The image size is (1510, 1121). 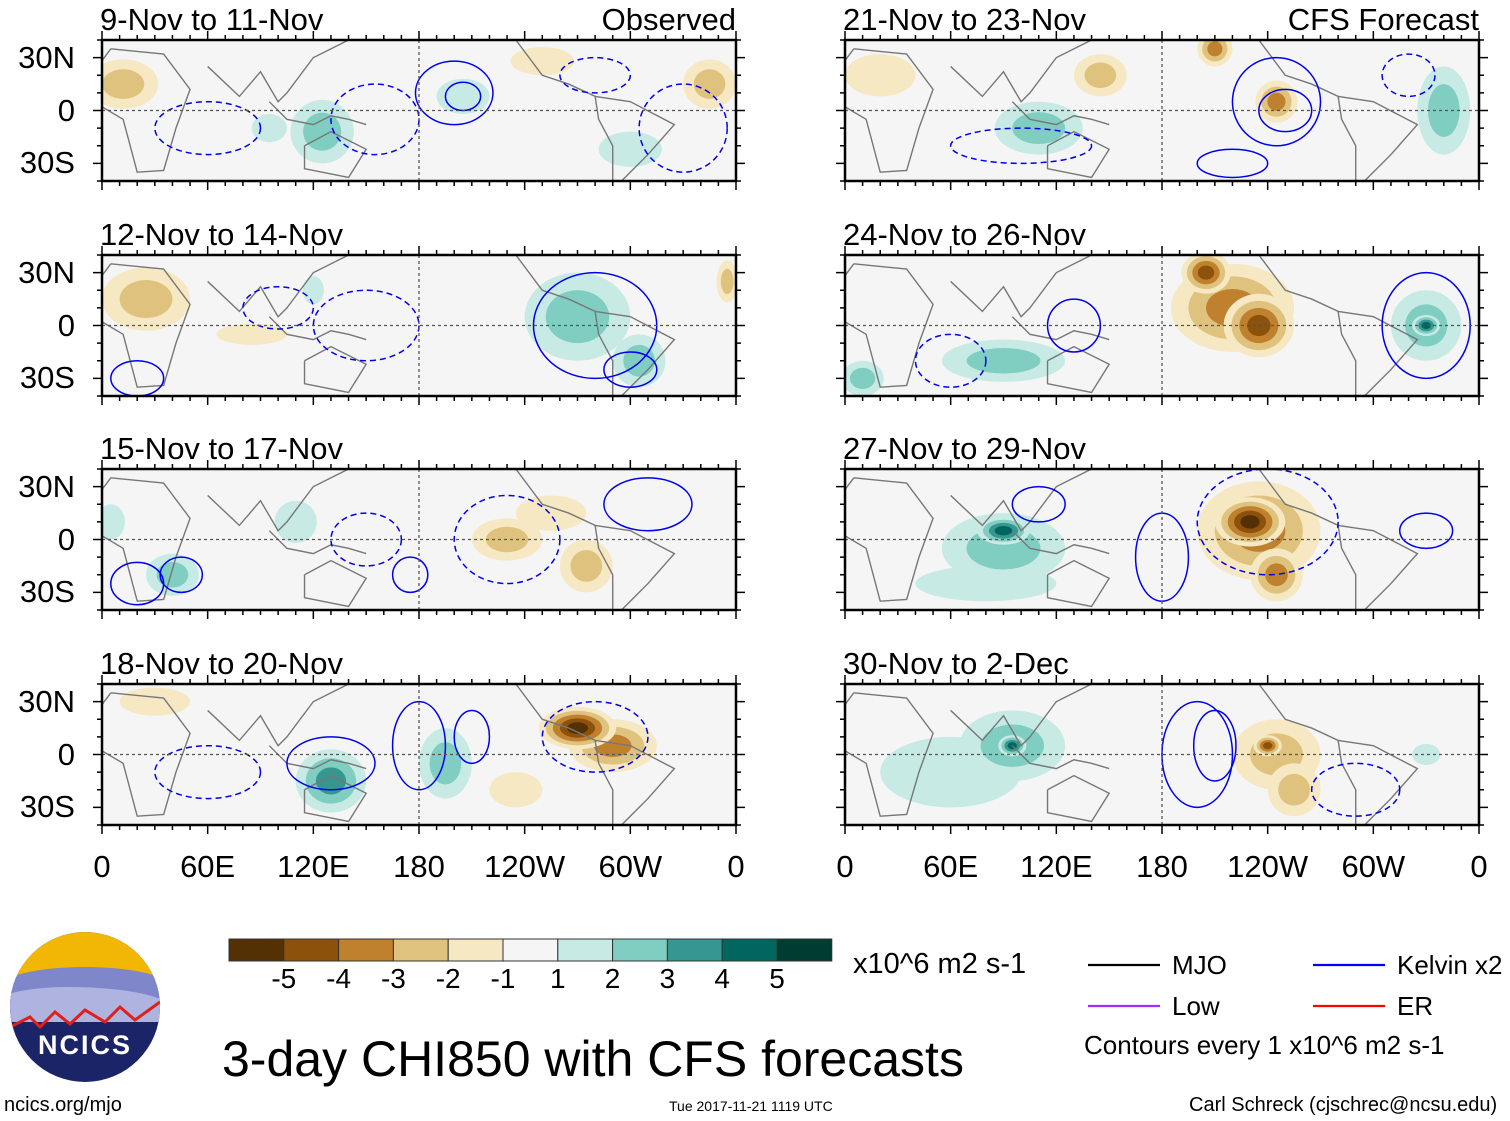 What do you see at coordinates (313, 866) in the screenshot?
I see `lon-label: 120E` at bounding box center [313, 866].